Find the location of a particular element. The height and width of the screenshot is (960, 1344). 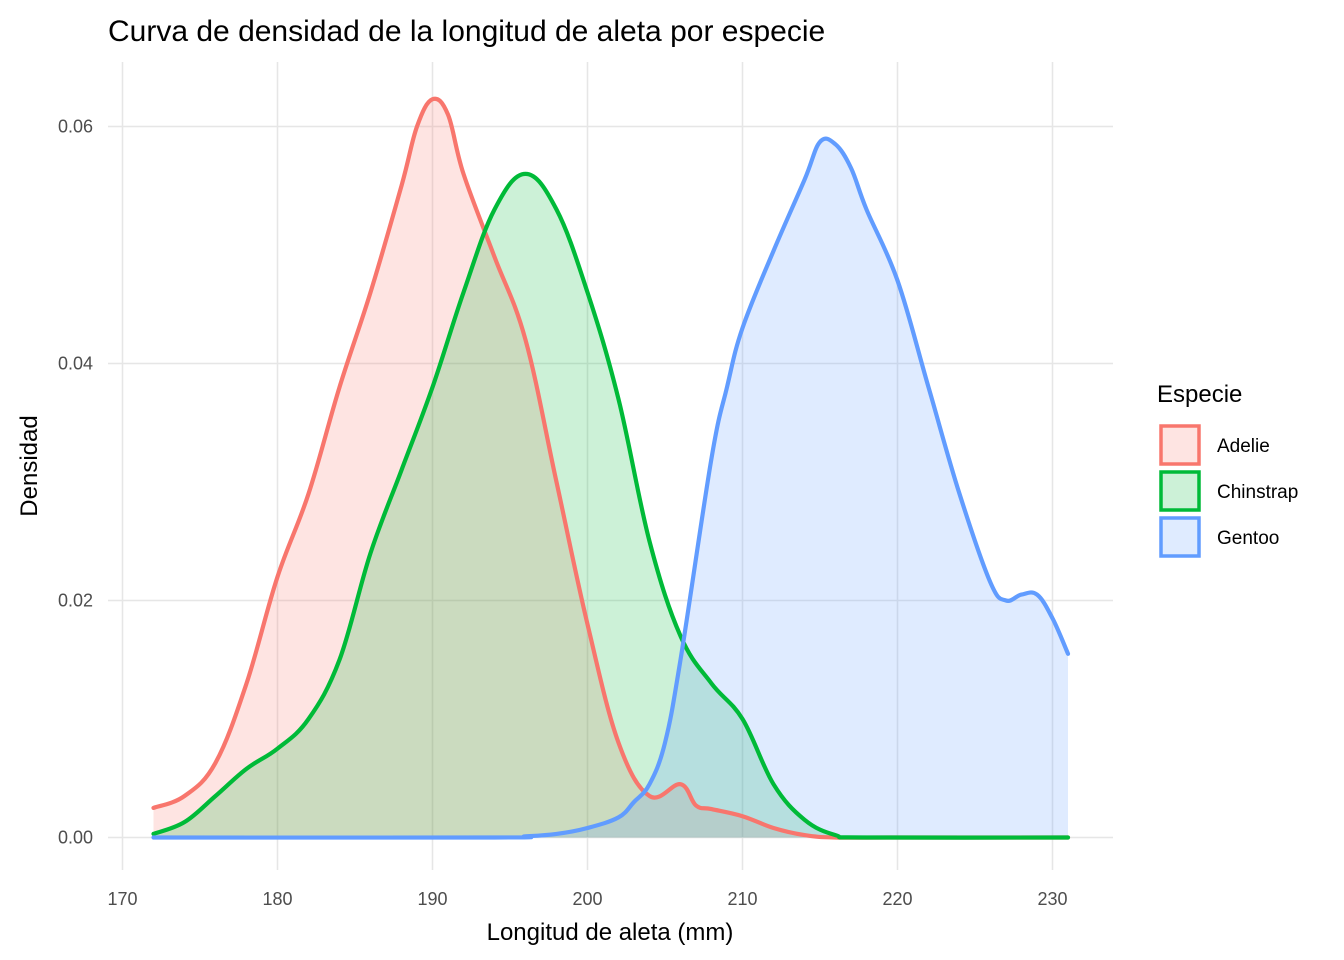

y-tick-label: 0.02 is located at coordinates (75, 601).